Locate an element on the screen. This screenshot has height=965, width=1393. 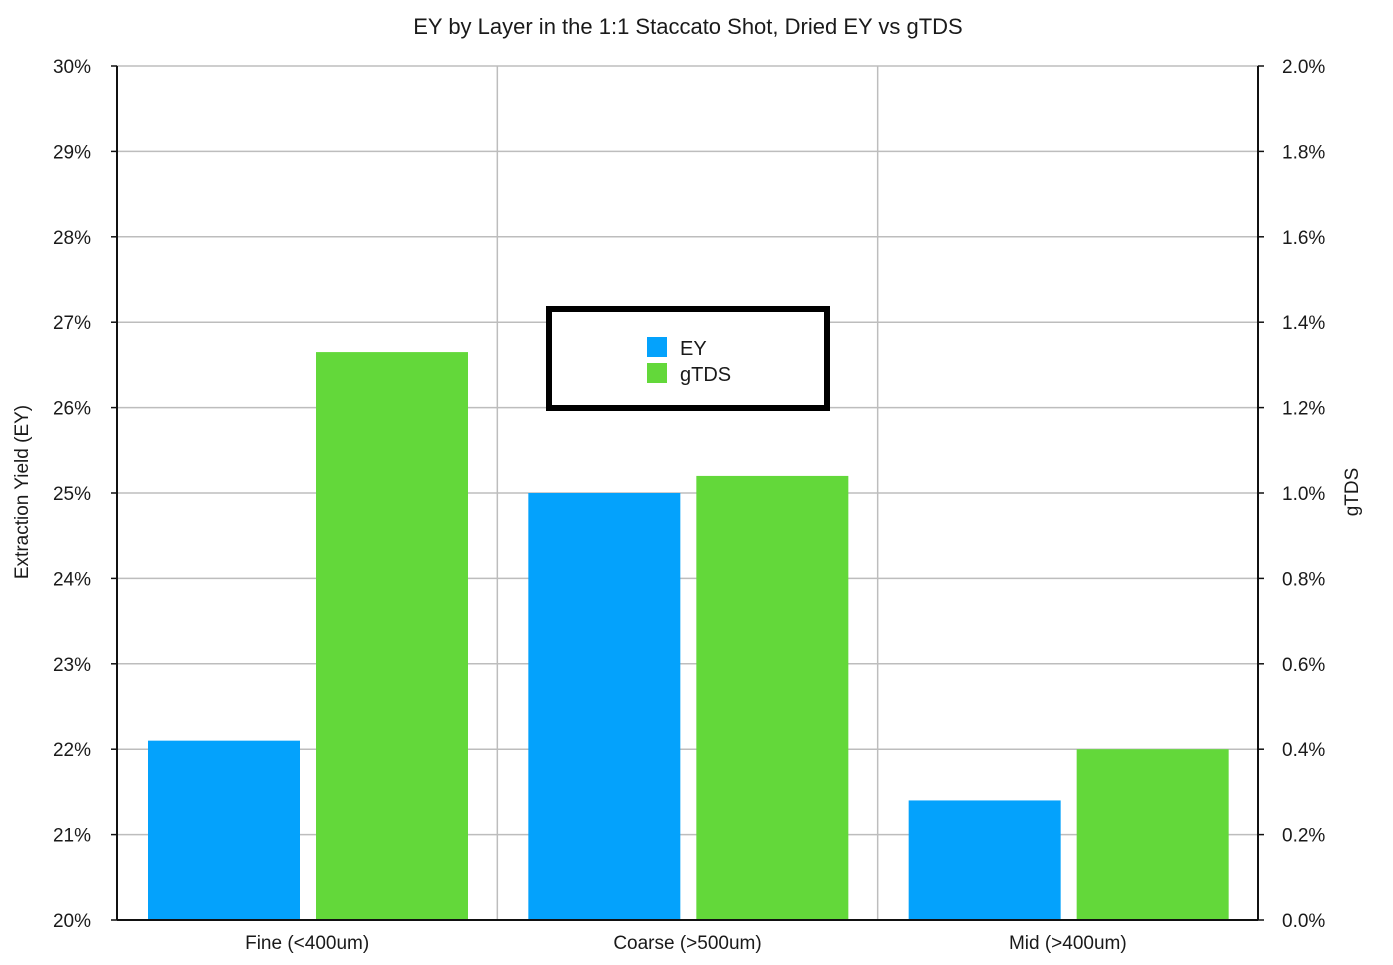
y-right-tick-label-3: 0.6% is located at coordinates (1303, 665).